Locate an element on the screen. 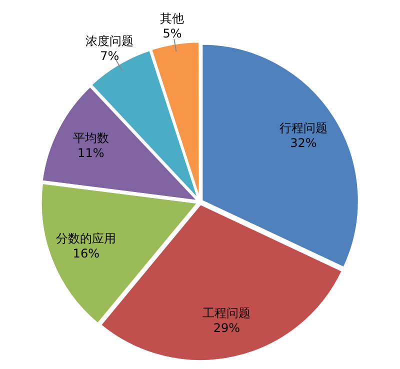  data-label: 5% is located at coordinates (172, 33).